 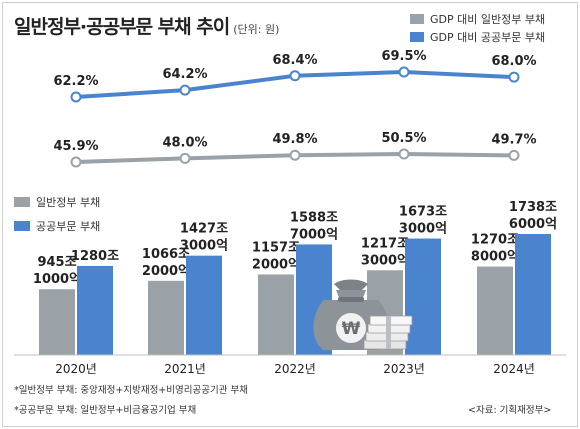 I want to click on bar-value-label: 1427조, so click(x=204, y=229).